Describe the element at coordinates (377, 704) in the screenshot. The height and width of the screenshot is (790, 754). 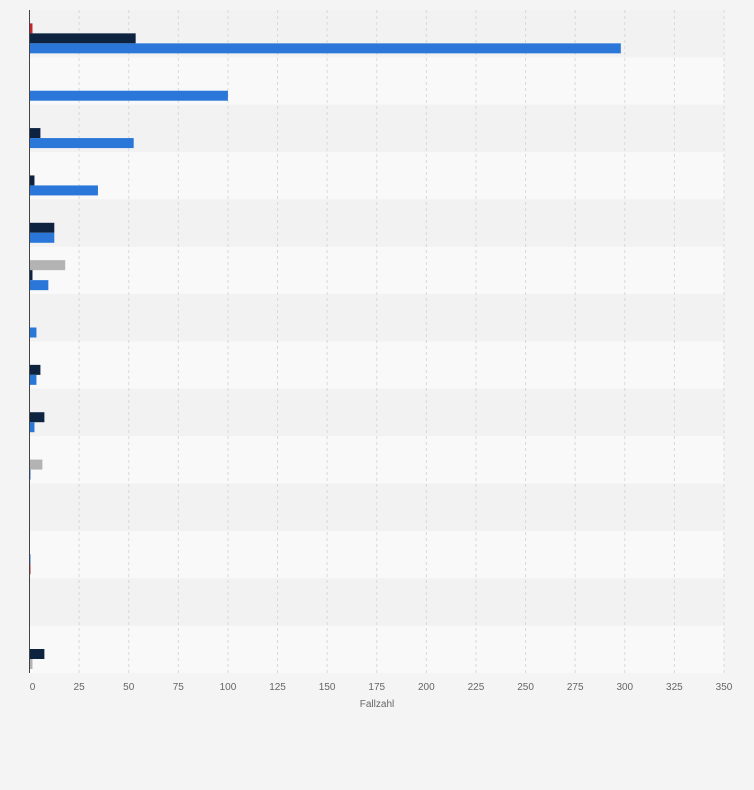
I see `x-axis-title: Fallzahl` at that location.